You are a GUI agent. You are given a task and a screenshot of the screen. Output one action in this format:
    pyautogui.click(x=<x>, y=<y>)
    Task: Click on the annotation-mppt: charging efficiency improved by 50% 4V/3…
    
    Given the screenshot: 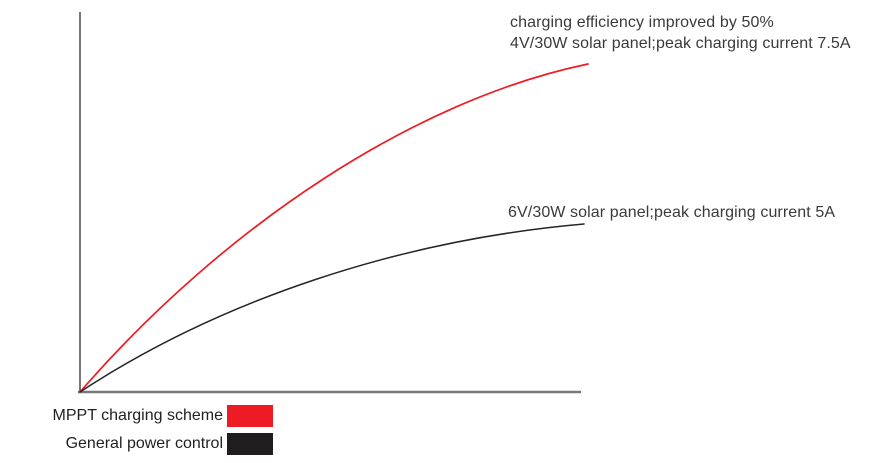 What is the action you would take?
    pyautogui.click(x=680, y=33)
    